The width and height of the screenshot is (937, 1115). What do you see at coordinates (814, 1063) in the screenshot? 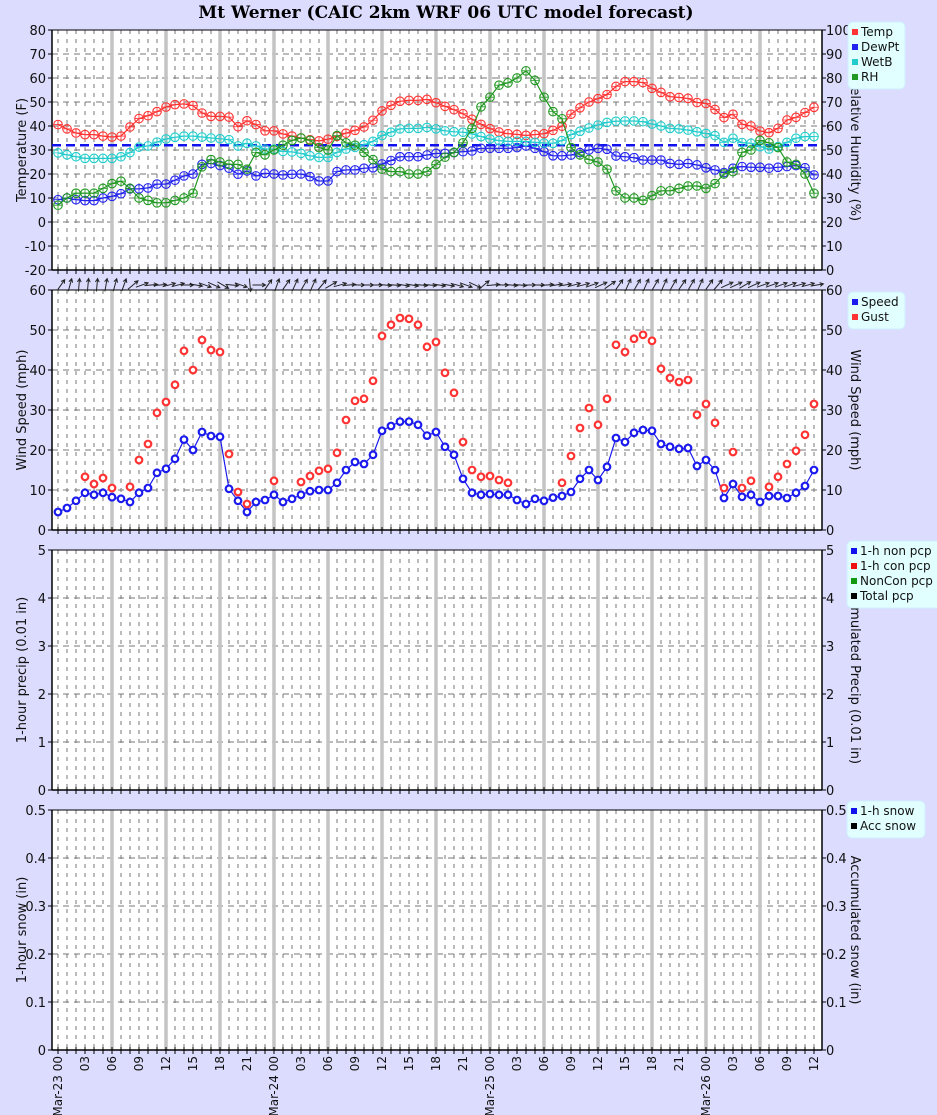
I see `x-tick-label: 12` at bounding box center [814, 1063].